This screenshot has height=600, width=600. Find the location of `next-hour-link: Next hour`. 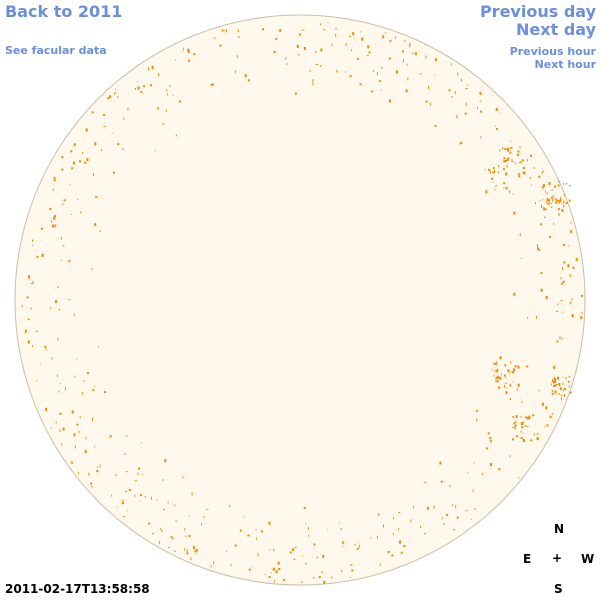

next-hour-link: Next hour is located at coordinates (565, 64).